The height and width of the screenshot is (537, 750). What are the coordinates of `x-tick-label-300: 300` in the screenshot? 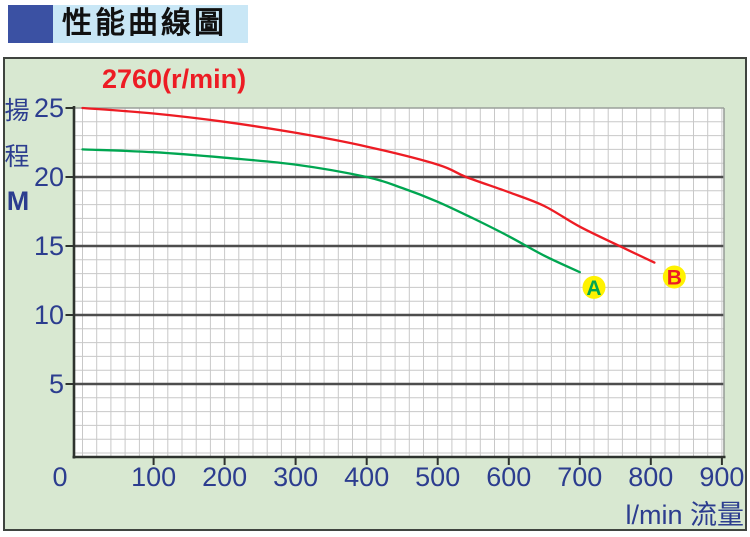 It's located at (296, 477).